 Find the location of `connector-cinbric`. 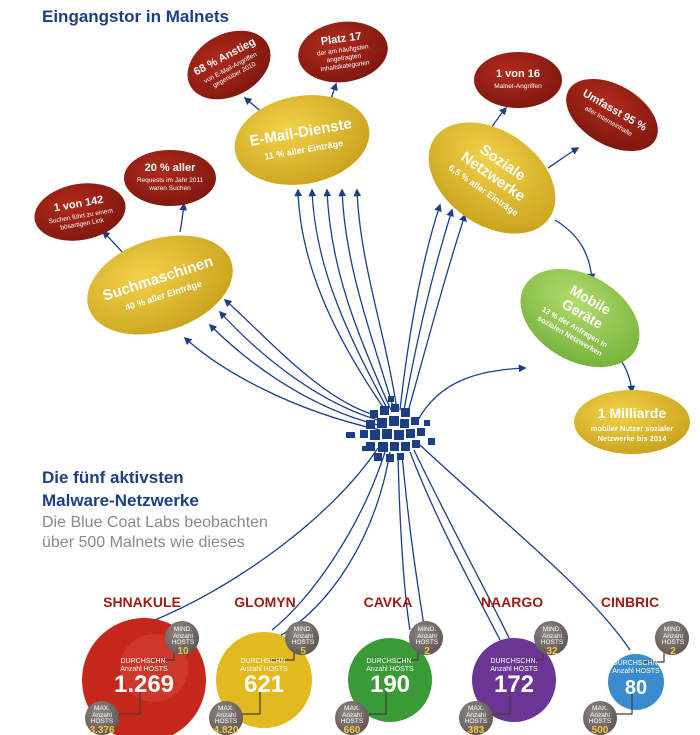

connector-cinbric is located at coordinates (525, 547).